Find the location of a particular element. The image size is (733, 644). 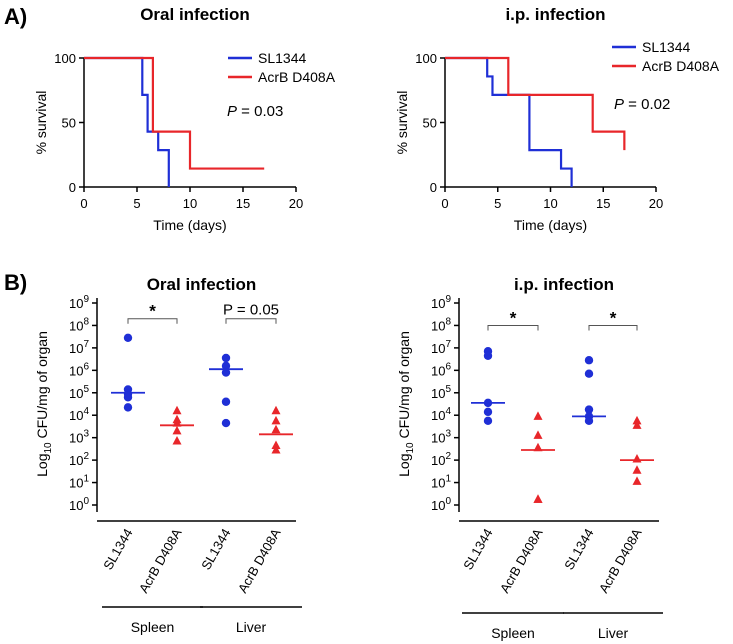

y-tick-label: 10³ is located at coordinates (441, 437).